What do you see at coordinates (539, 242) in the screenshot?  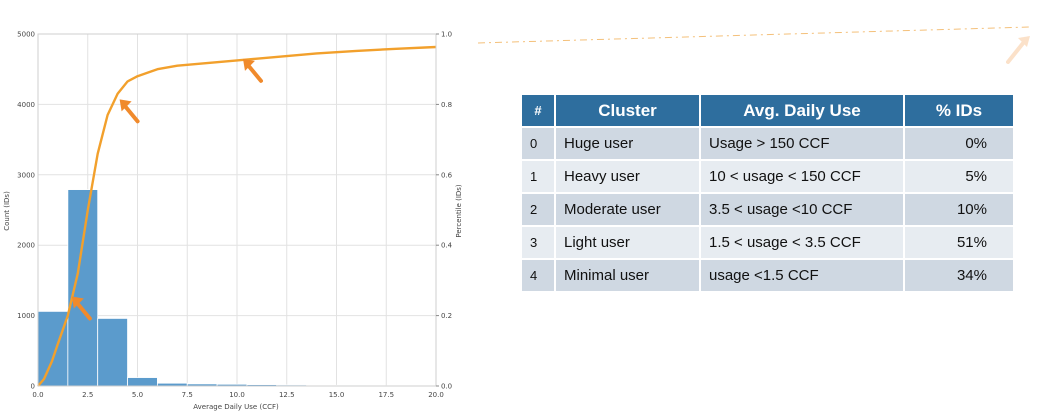 I see `cell-num: 3` at bounding box center [539, 242].